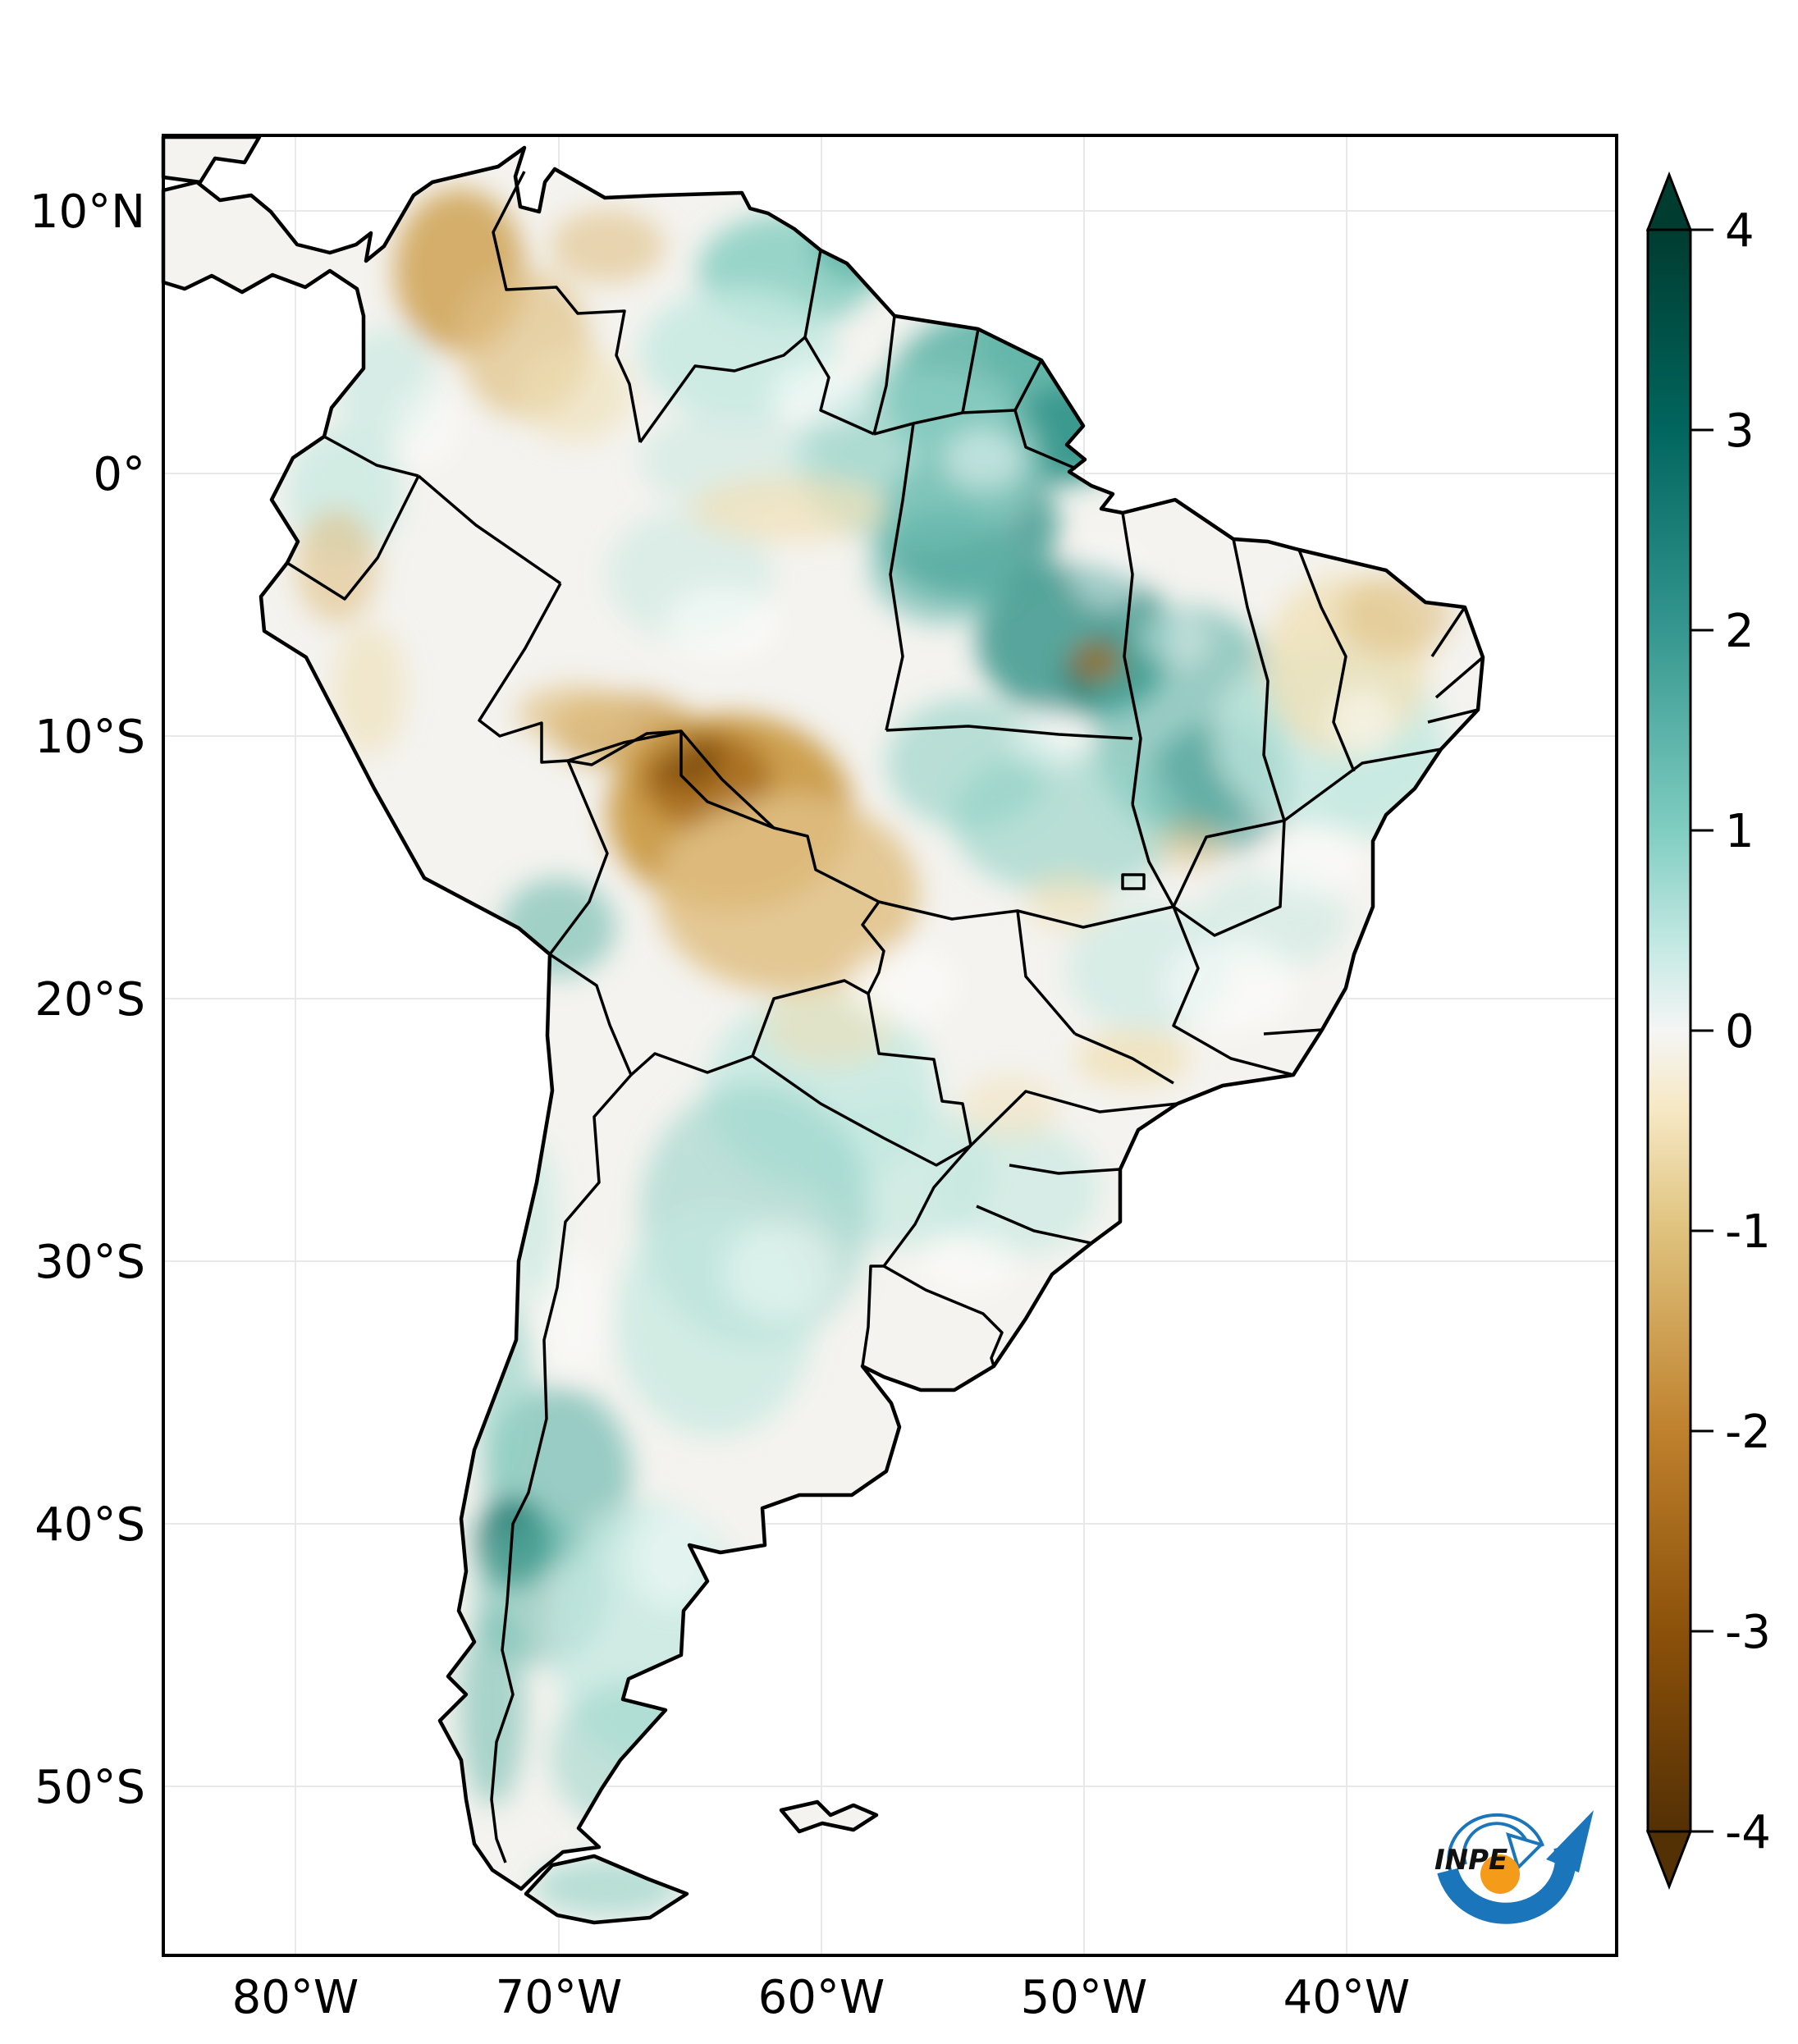  I want to click on lon-tick-label: 40°W, so click(1347, 1998).